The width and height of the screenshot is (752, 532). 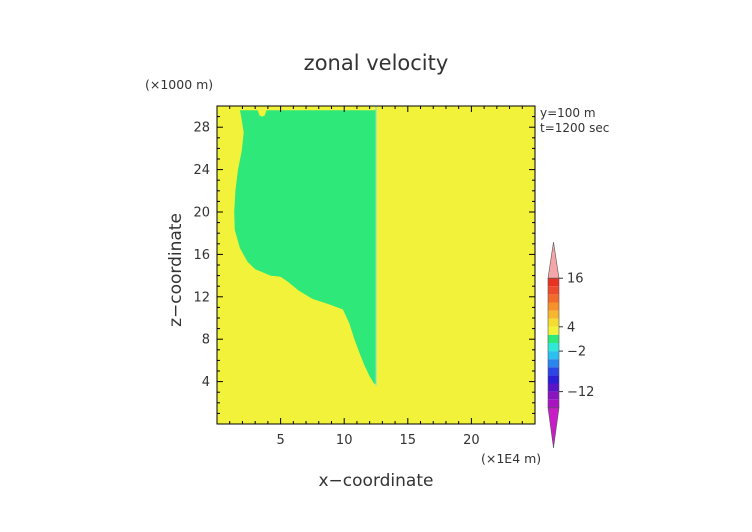 I want to click on left-green-region, so click(x=305, y=247).